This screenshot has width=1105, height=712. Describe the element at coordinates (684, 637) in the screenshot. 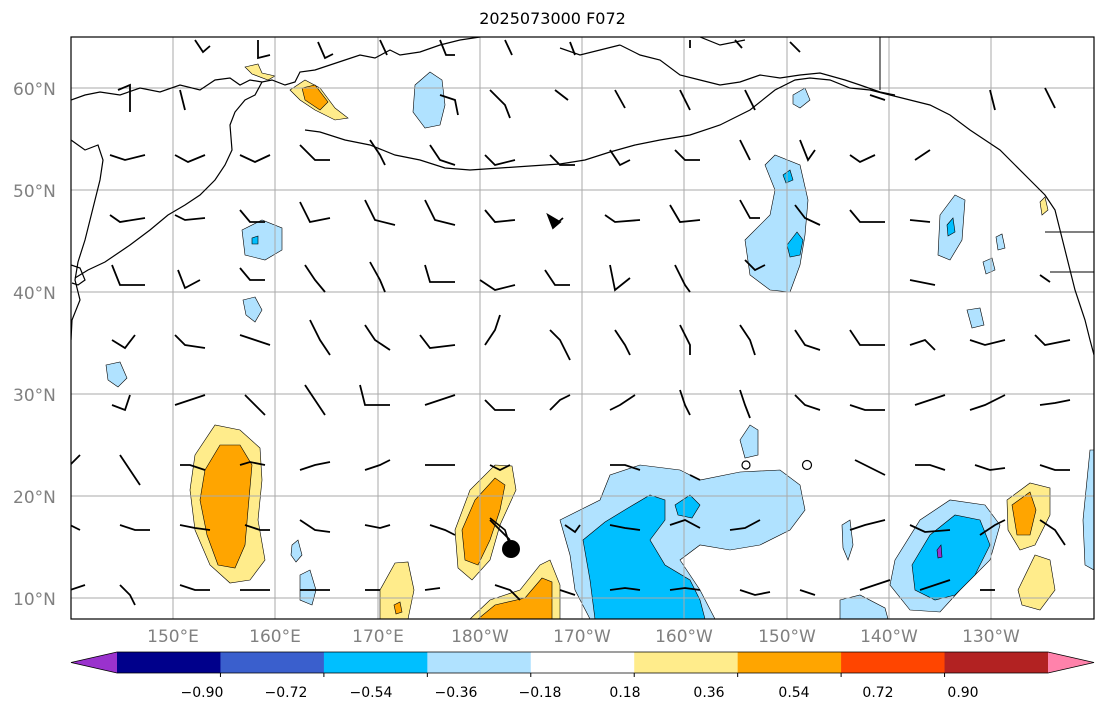

I see `lon-label: 160°W` at that location.